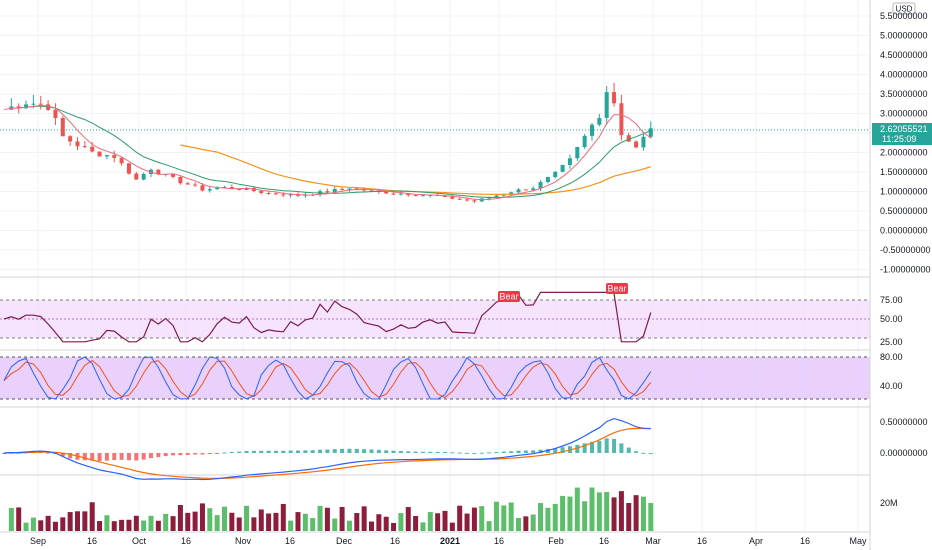  What do you see at coordinates (904, 36) in the screenshot?
I see `price-axis-label: 5.00000000` at bounding box center [904, 36].